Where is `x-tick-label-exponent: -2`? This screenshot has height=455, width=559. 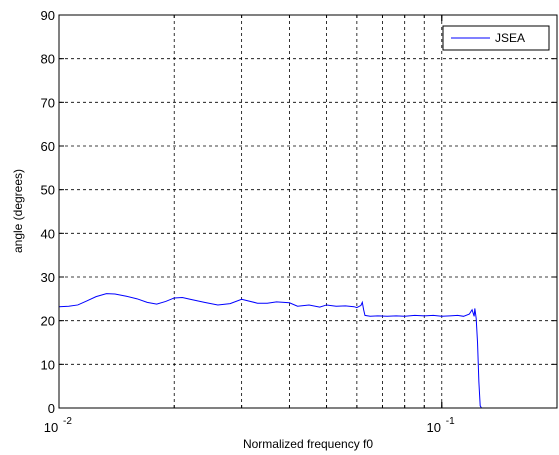 x-tick-label-exponent: -2 is located at coordinates (67, 421).